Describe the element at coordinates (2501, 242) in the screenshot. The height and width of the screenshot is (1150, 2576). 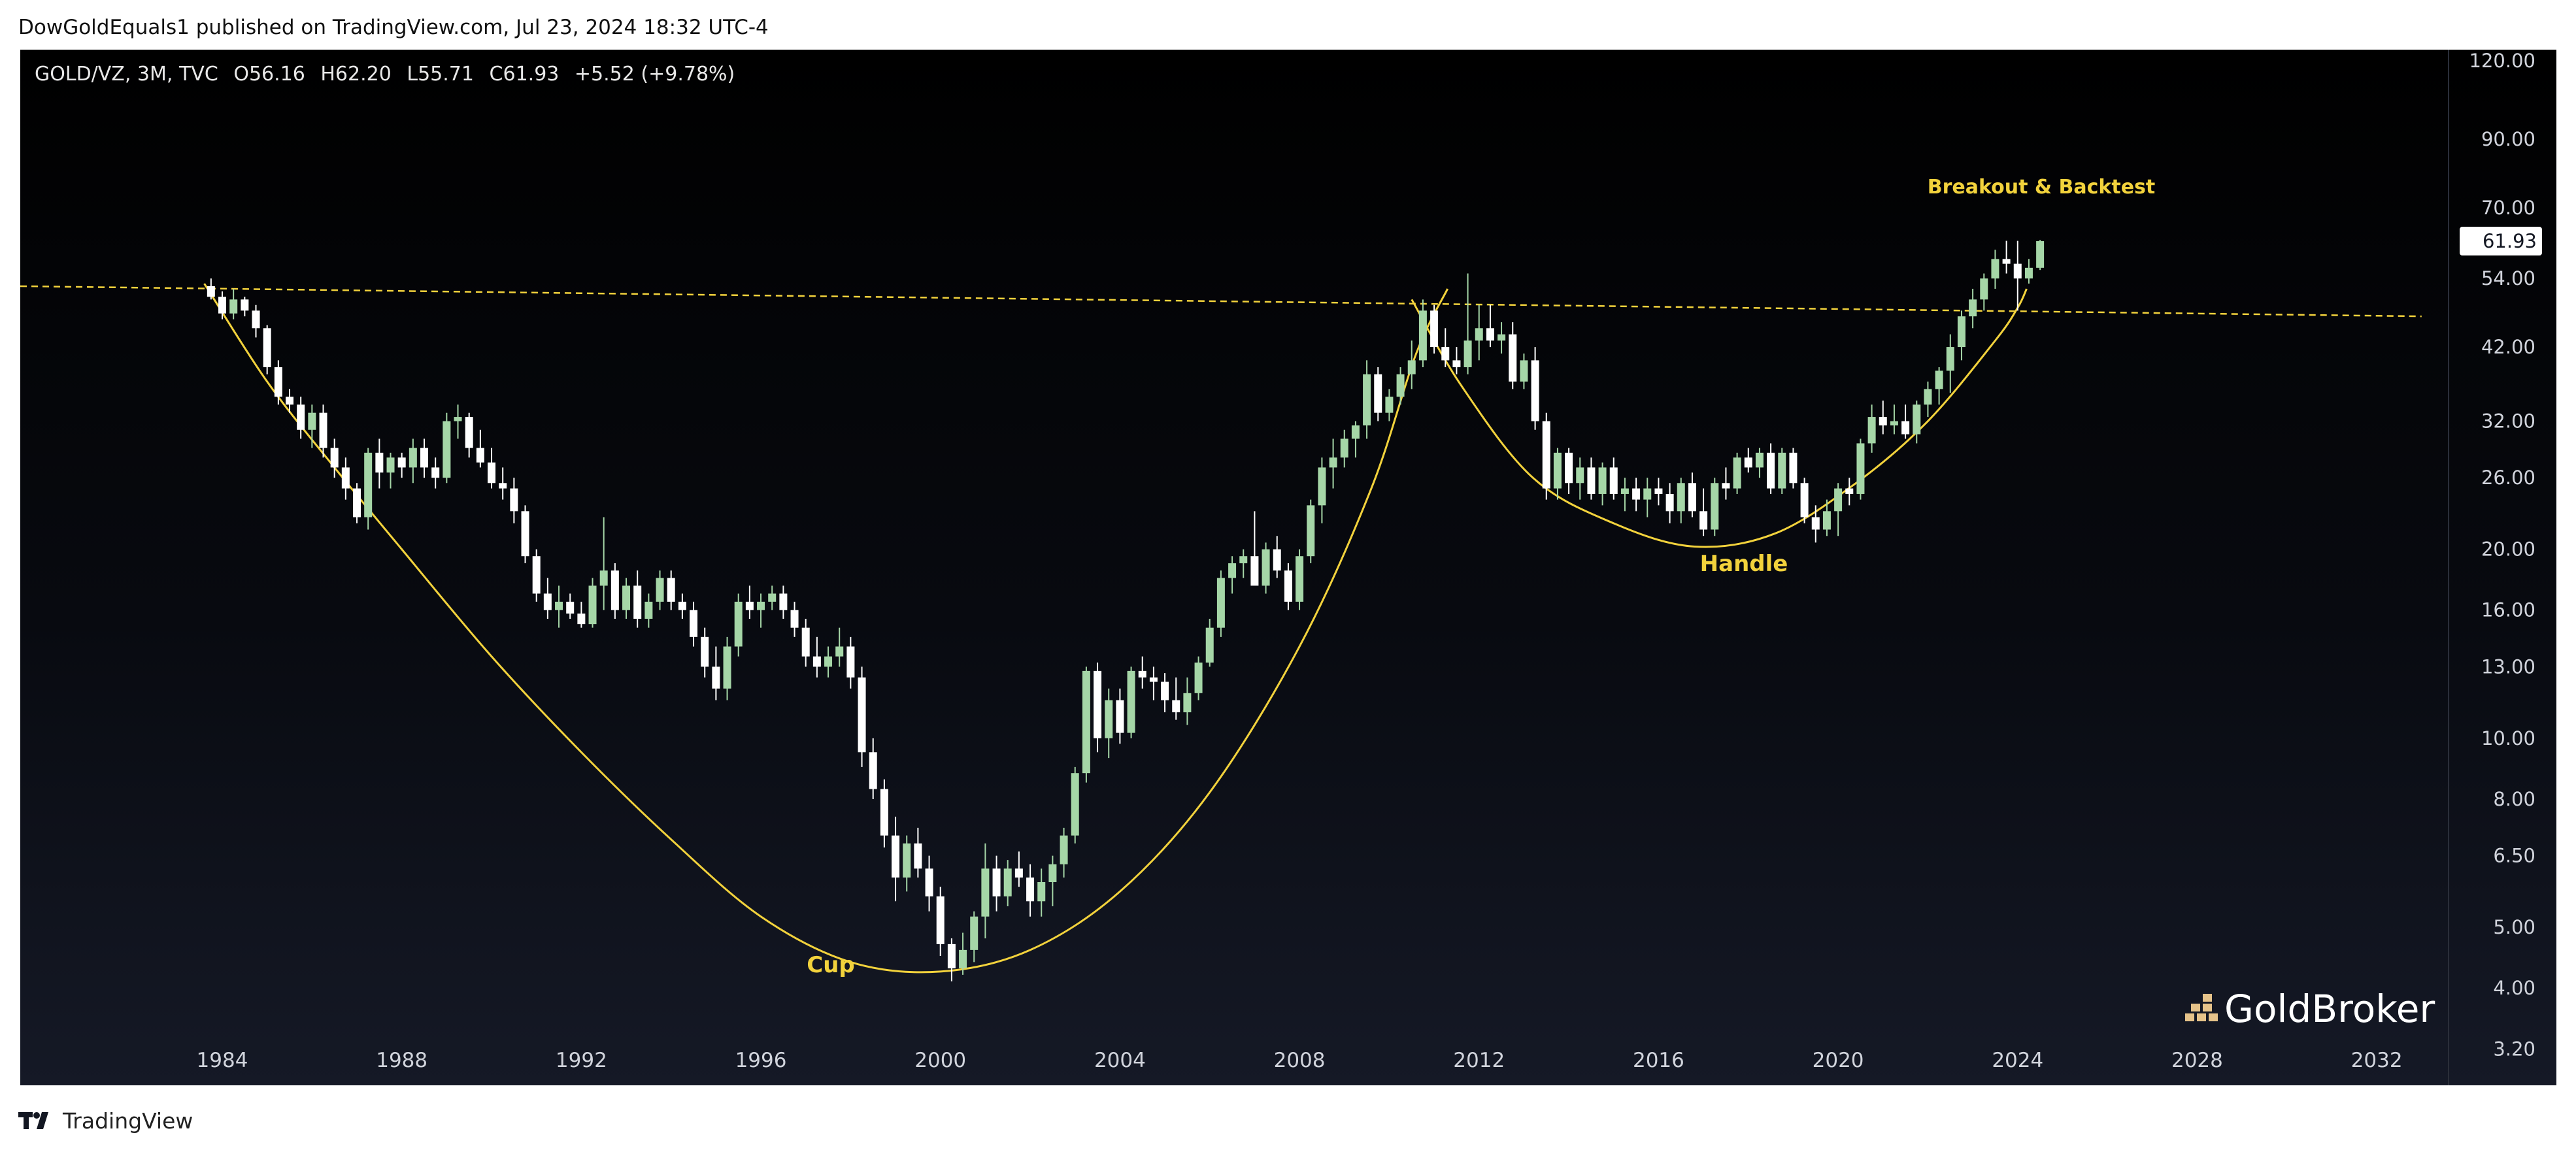
I see `last-price-badge` at that location.